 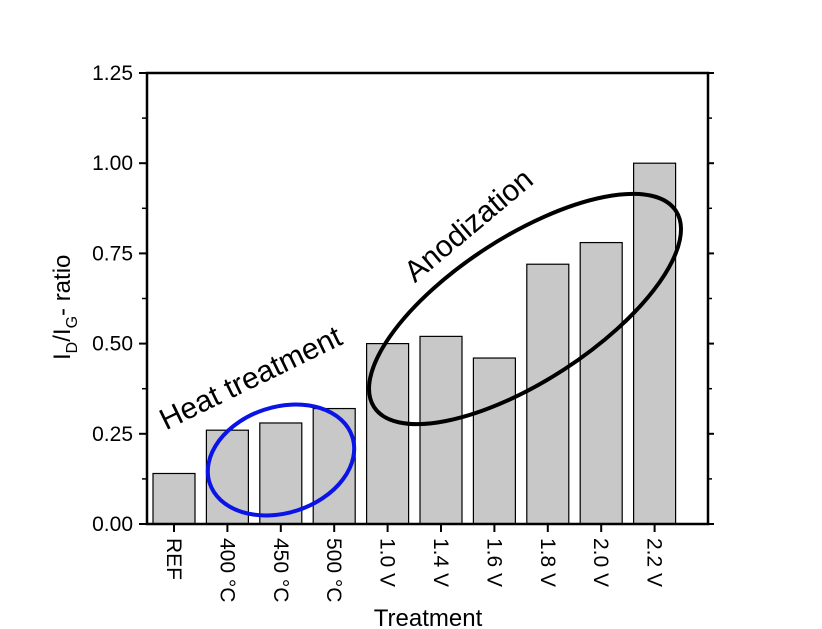 What do you see at coordinates (173, 559) in the screenshot?
I see `x-tick-label: REF` at bounding box center [173, 559].